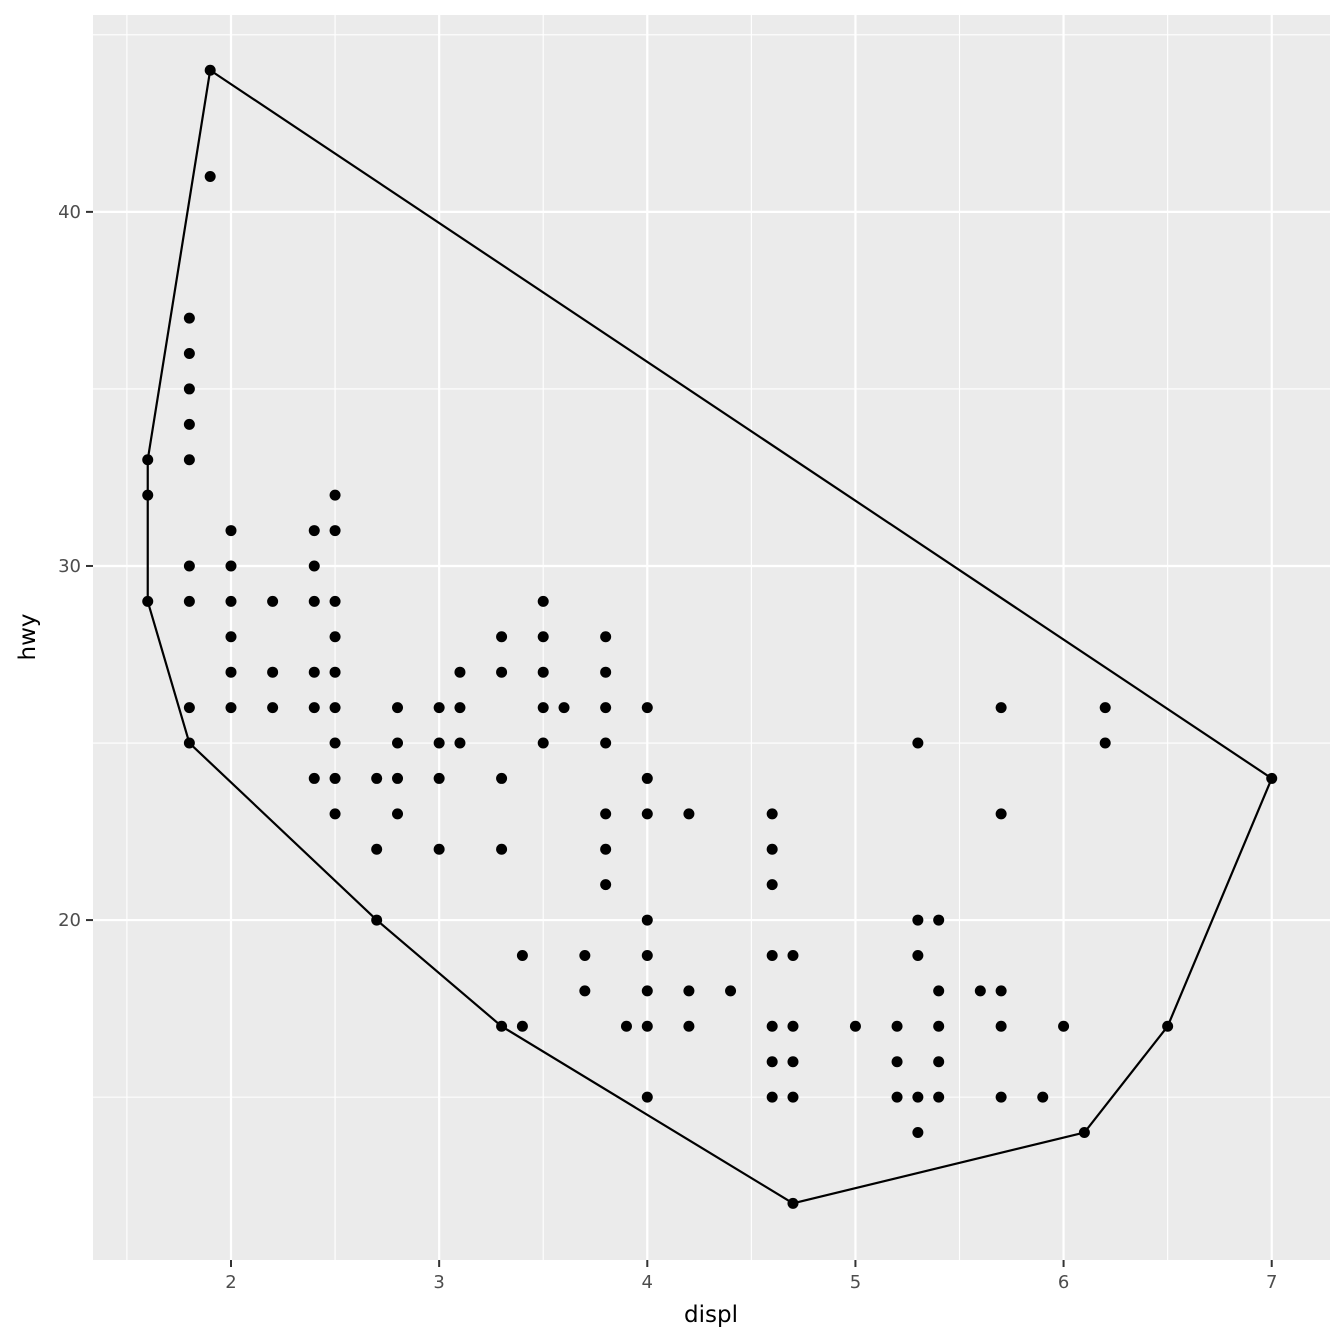  I want to click on x-tick-label: 2, so click(230, 1282).